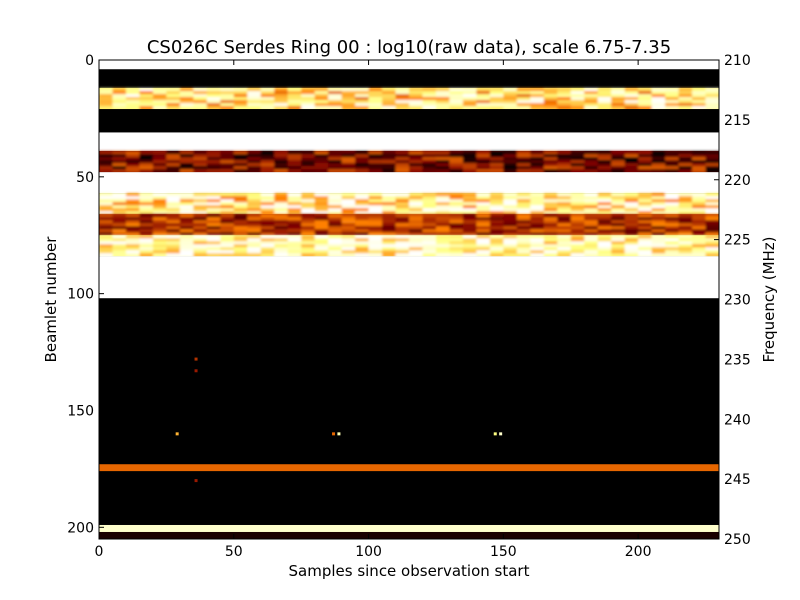  I want to click on y2-tick-label: 210, so click(737, 61).